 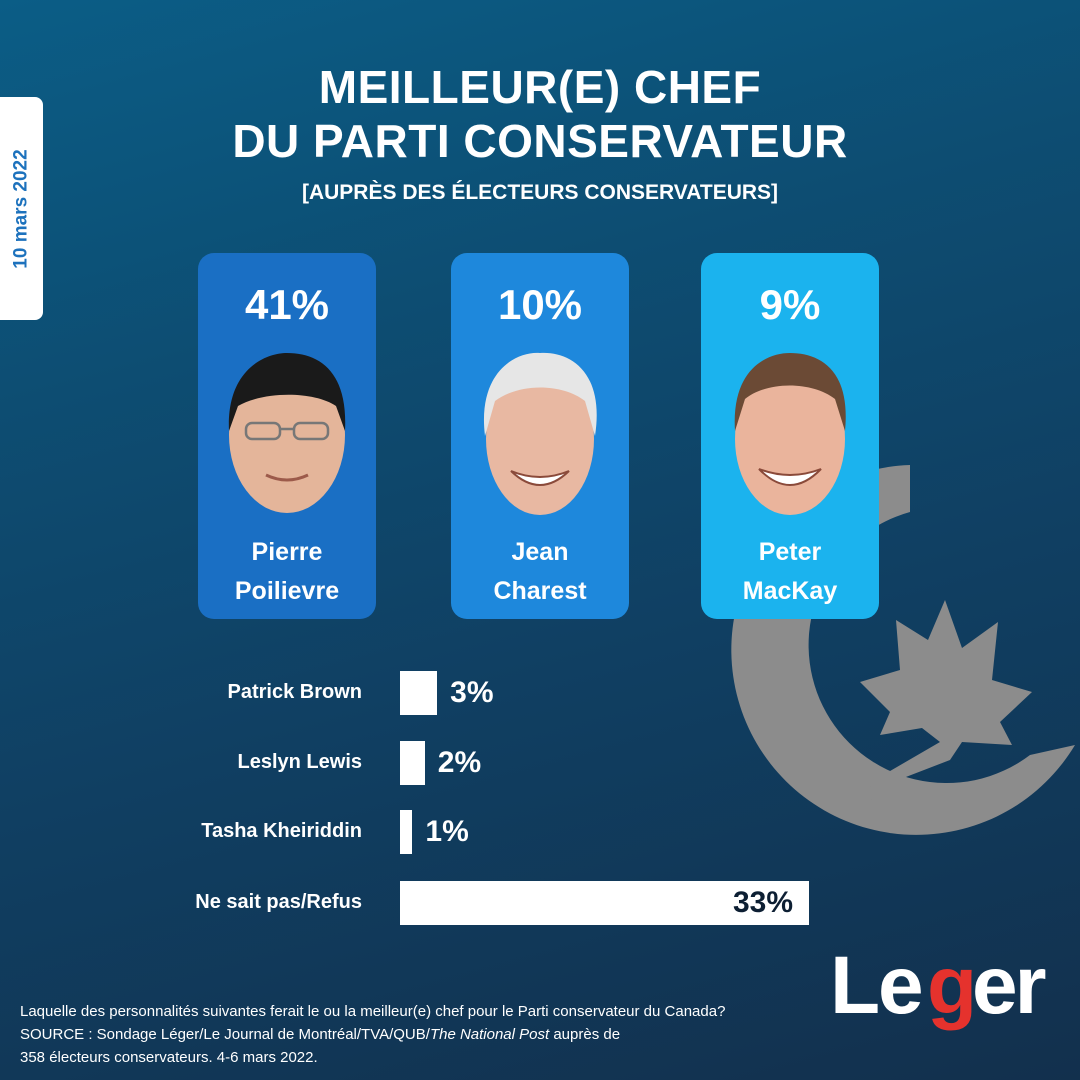 I want to click on bar-label: Patrick Brown, so click(x=294, y=692).